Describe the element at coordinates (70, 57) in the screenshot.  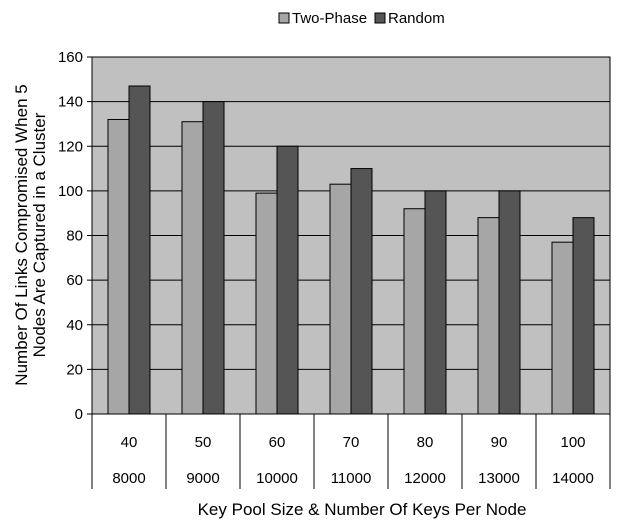
I see `y-tick-label: 160` at that location.